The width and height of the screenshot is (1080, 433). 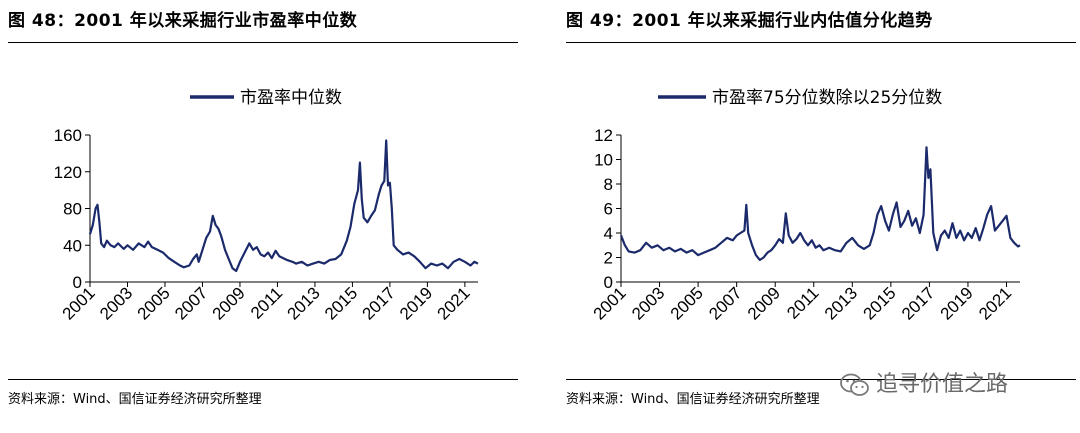 I want to click on figure-title: 图 48：2001 年以来采掘行业市盈率中位数, so click(x=183, y=21).